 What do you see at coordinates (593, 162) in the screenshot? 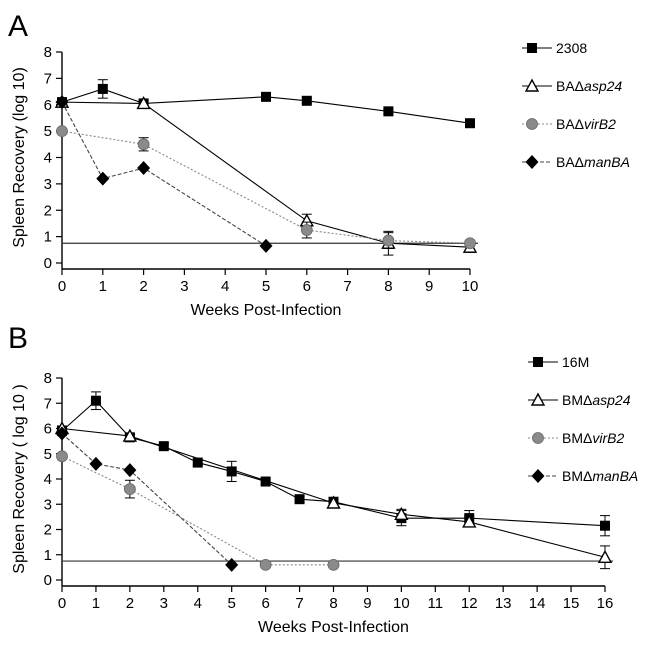
I see `legend-label: BAΔmanBA` at bounding box center [593, 162].